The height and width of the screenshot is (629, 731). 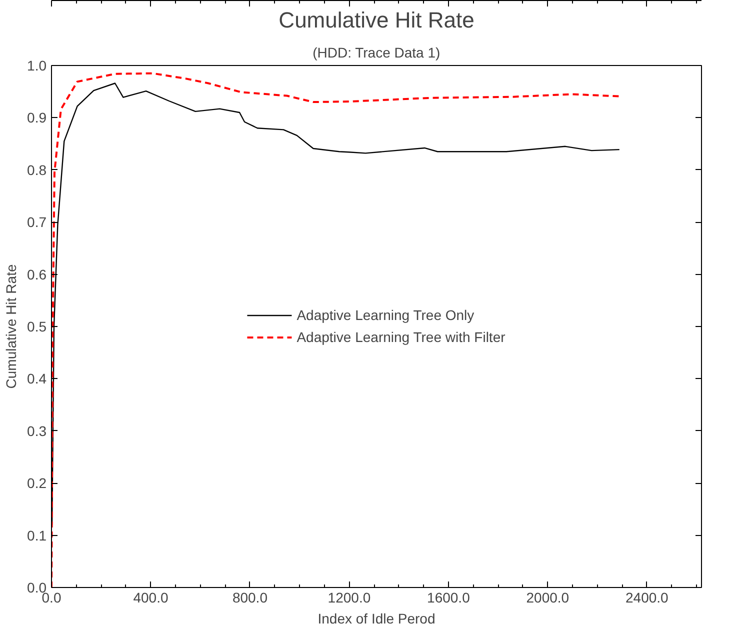 What do you see at coordinates (401, 337) in the screenshot?
I see `legend-label: Adaptive Learning Tree with Filter` at bounding box center [401, 337].